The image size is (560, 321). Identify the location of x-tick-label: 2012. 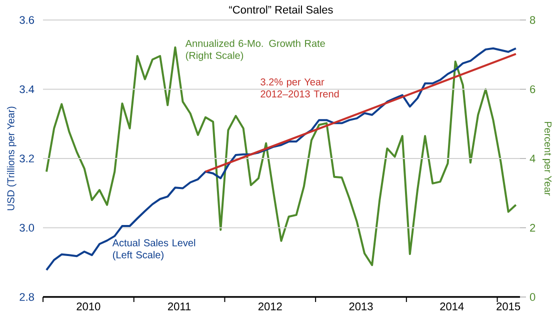
(270, 306).